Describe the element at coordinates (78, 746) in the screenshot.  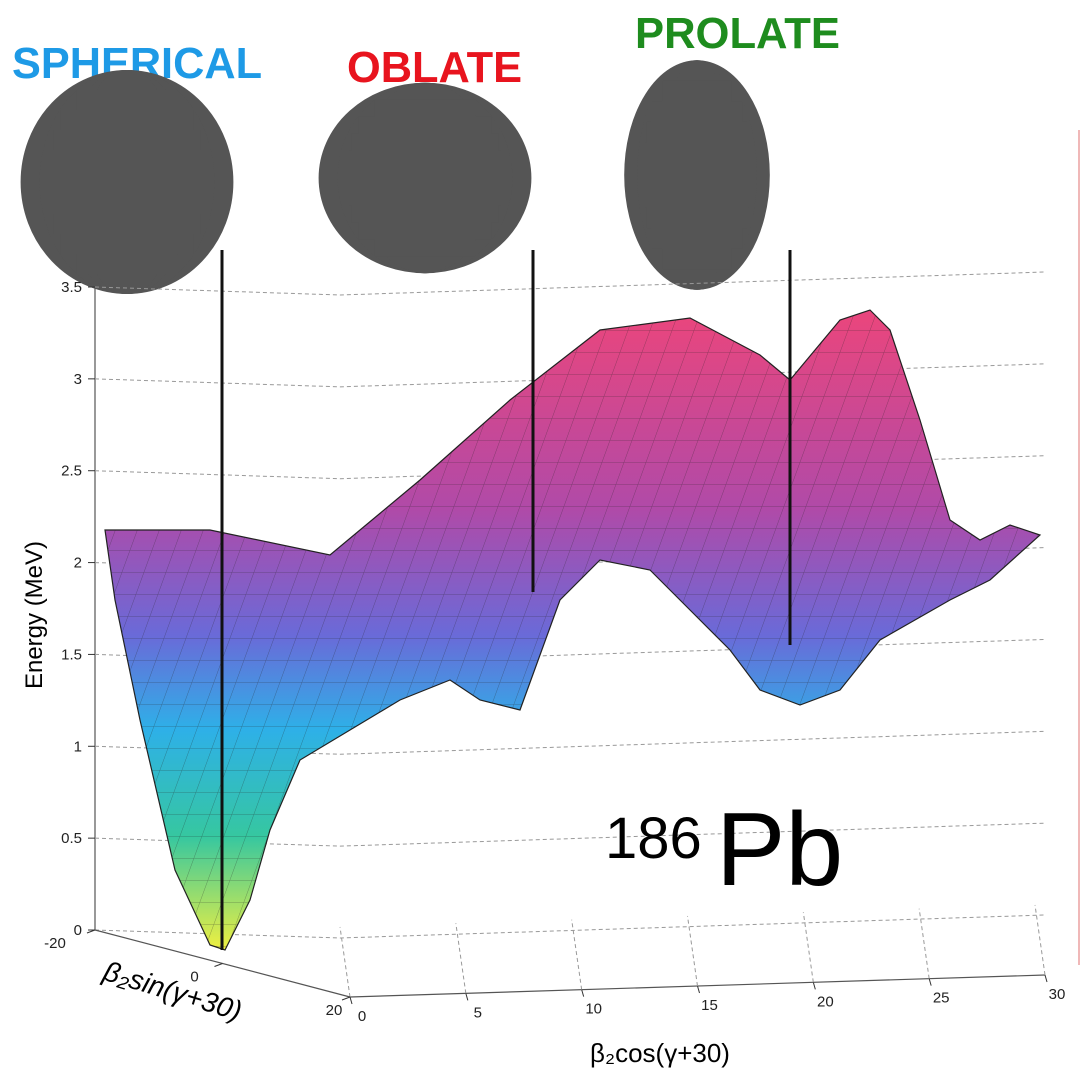
I see `z-tick-label: 1` at that location.